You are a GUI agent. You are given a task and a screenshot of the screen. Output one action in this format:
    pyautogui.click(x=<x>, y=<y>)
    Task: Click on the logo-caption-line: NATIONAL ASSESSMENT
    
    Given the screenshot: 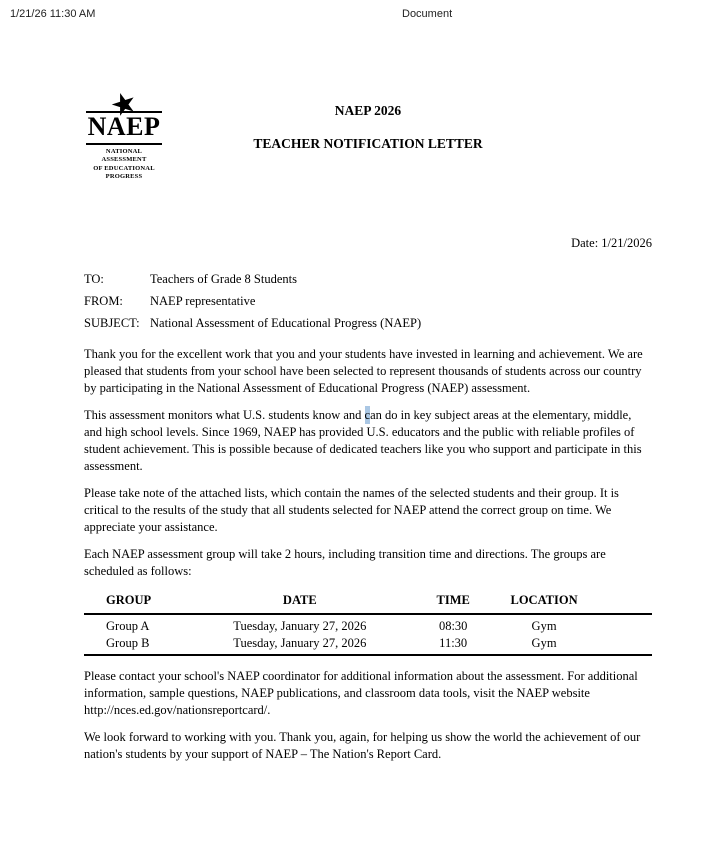 What is the action you would take?
    pyautogui.click(x=124, y=156)
    